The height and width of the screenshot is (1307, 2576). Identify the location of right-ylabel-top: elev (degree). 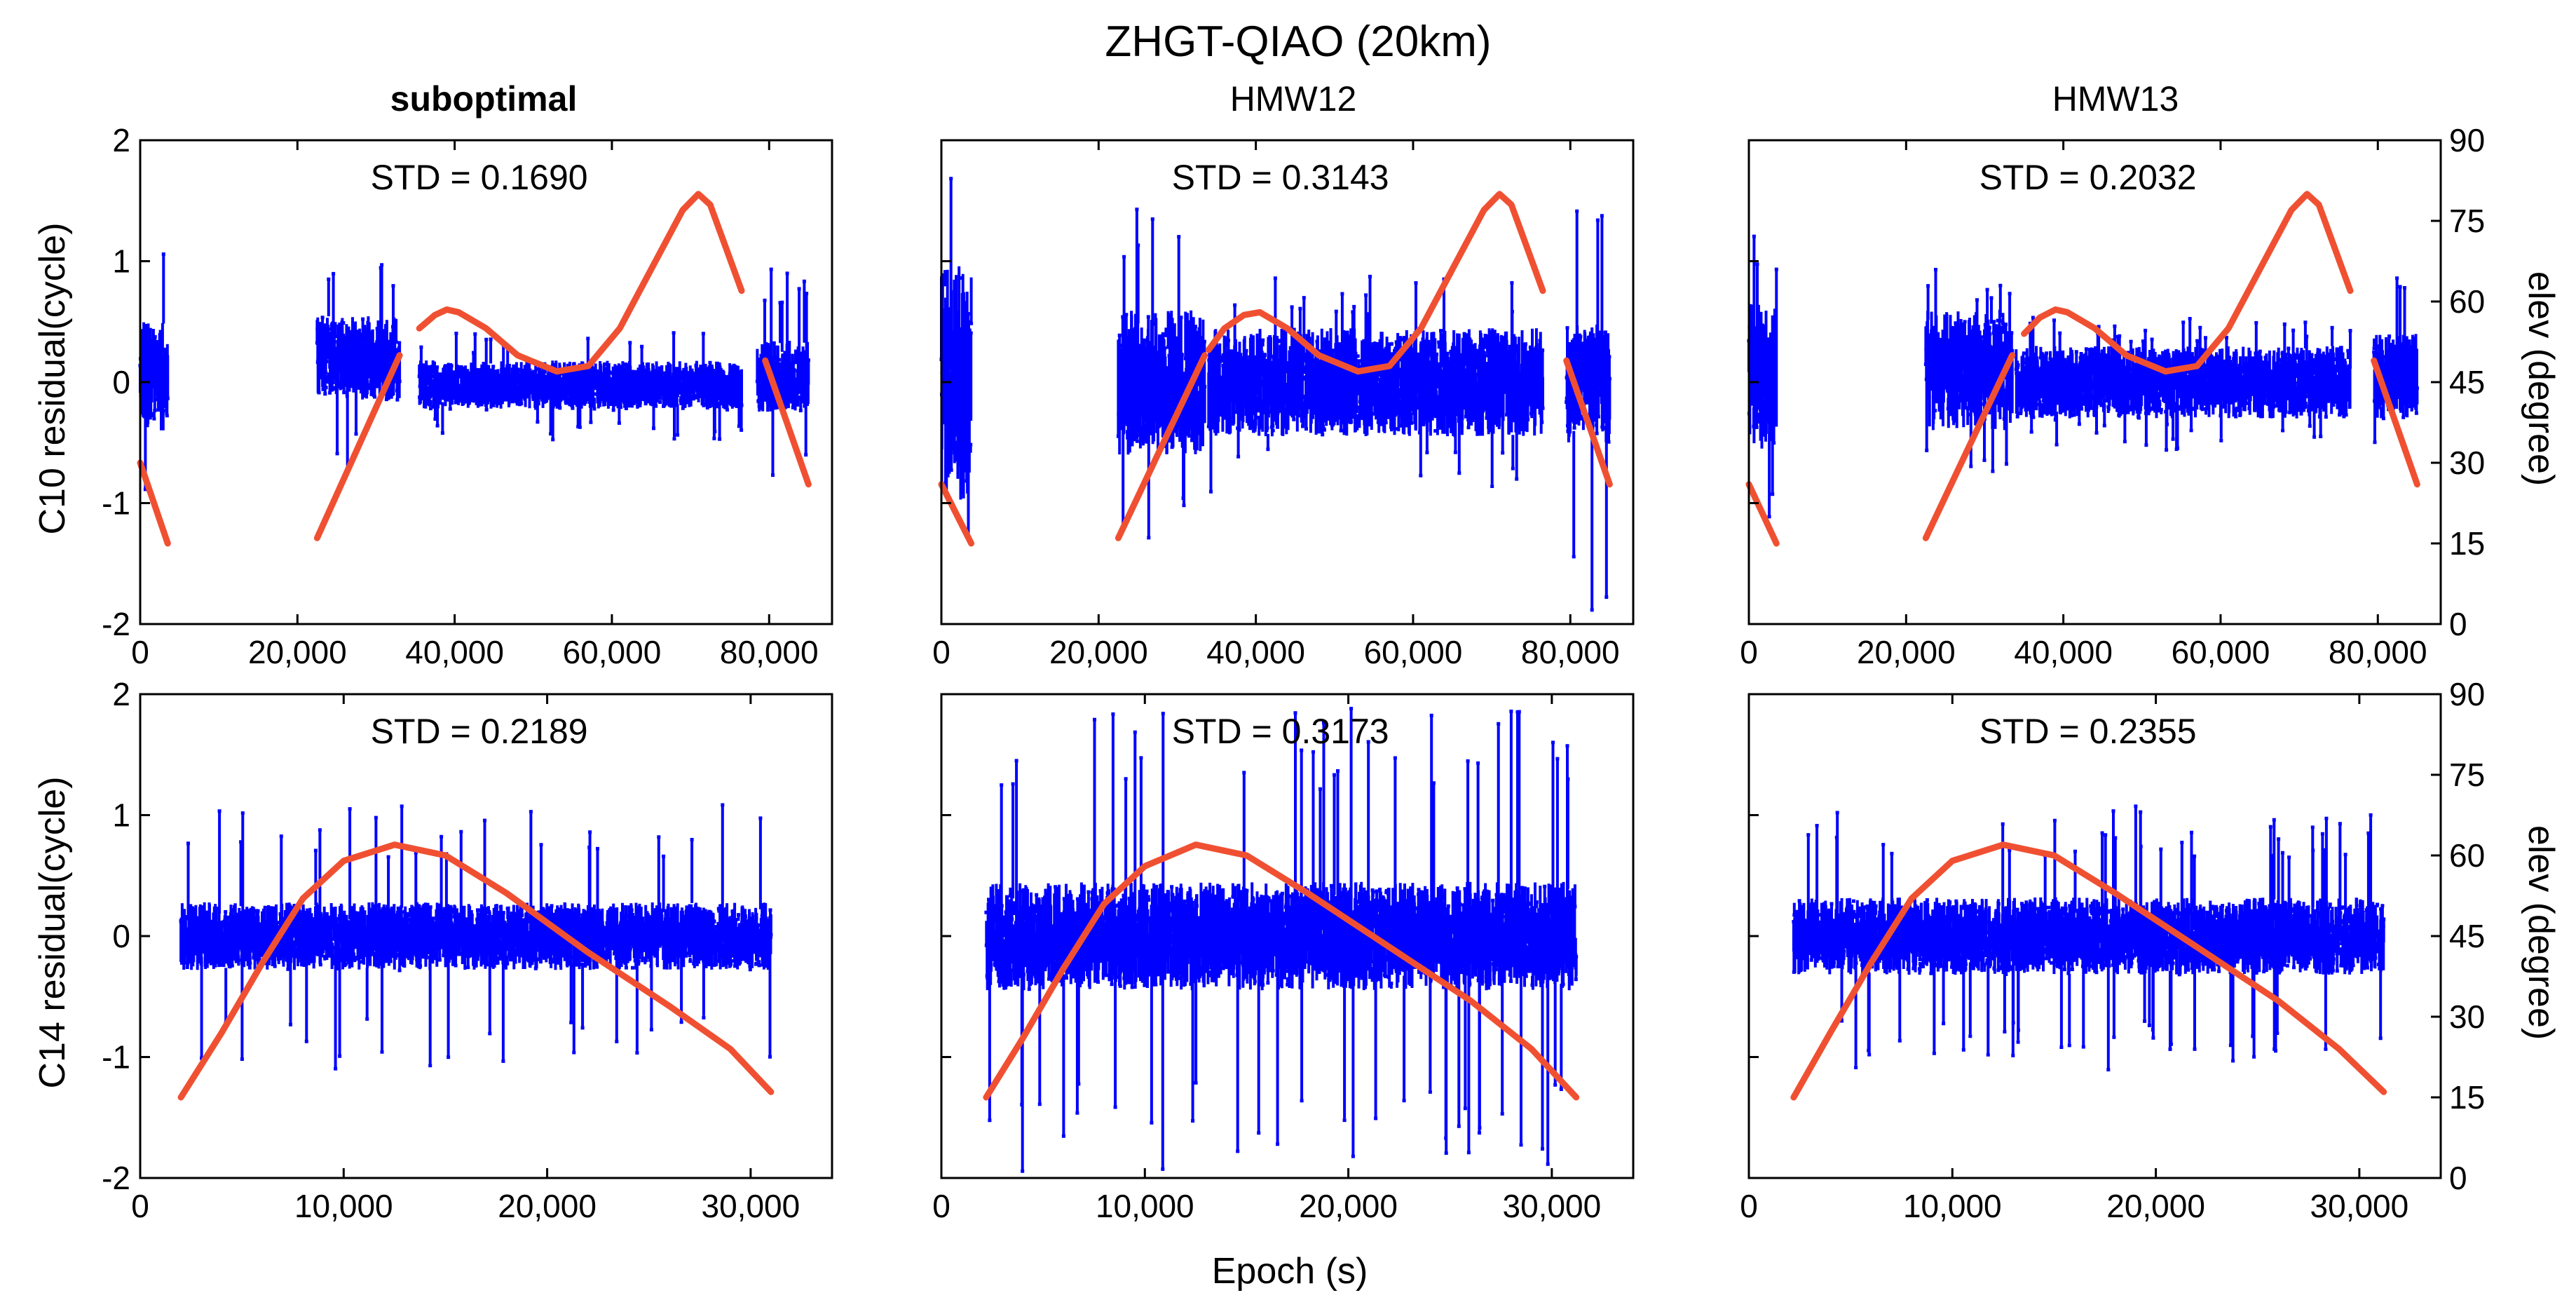
(2541, 378).